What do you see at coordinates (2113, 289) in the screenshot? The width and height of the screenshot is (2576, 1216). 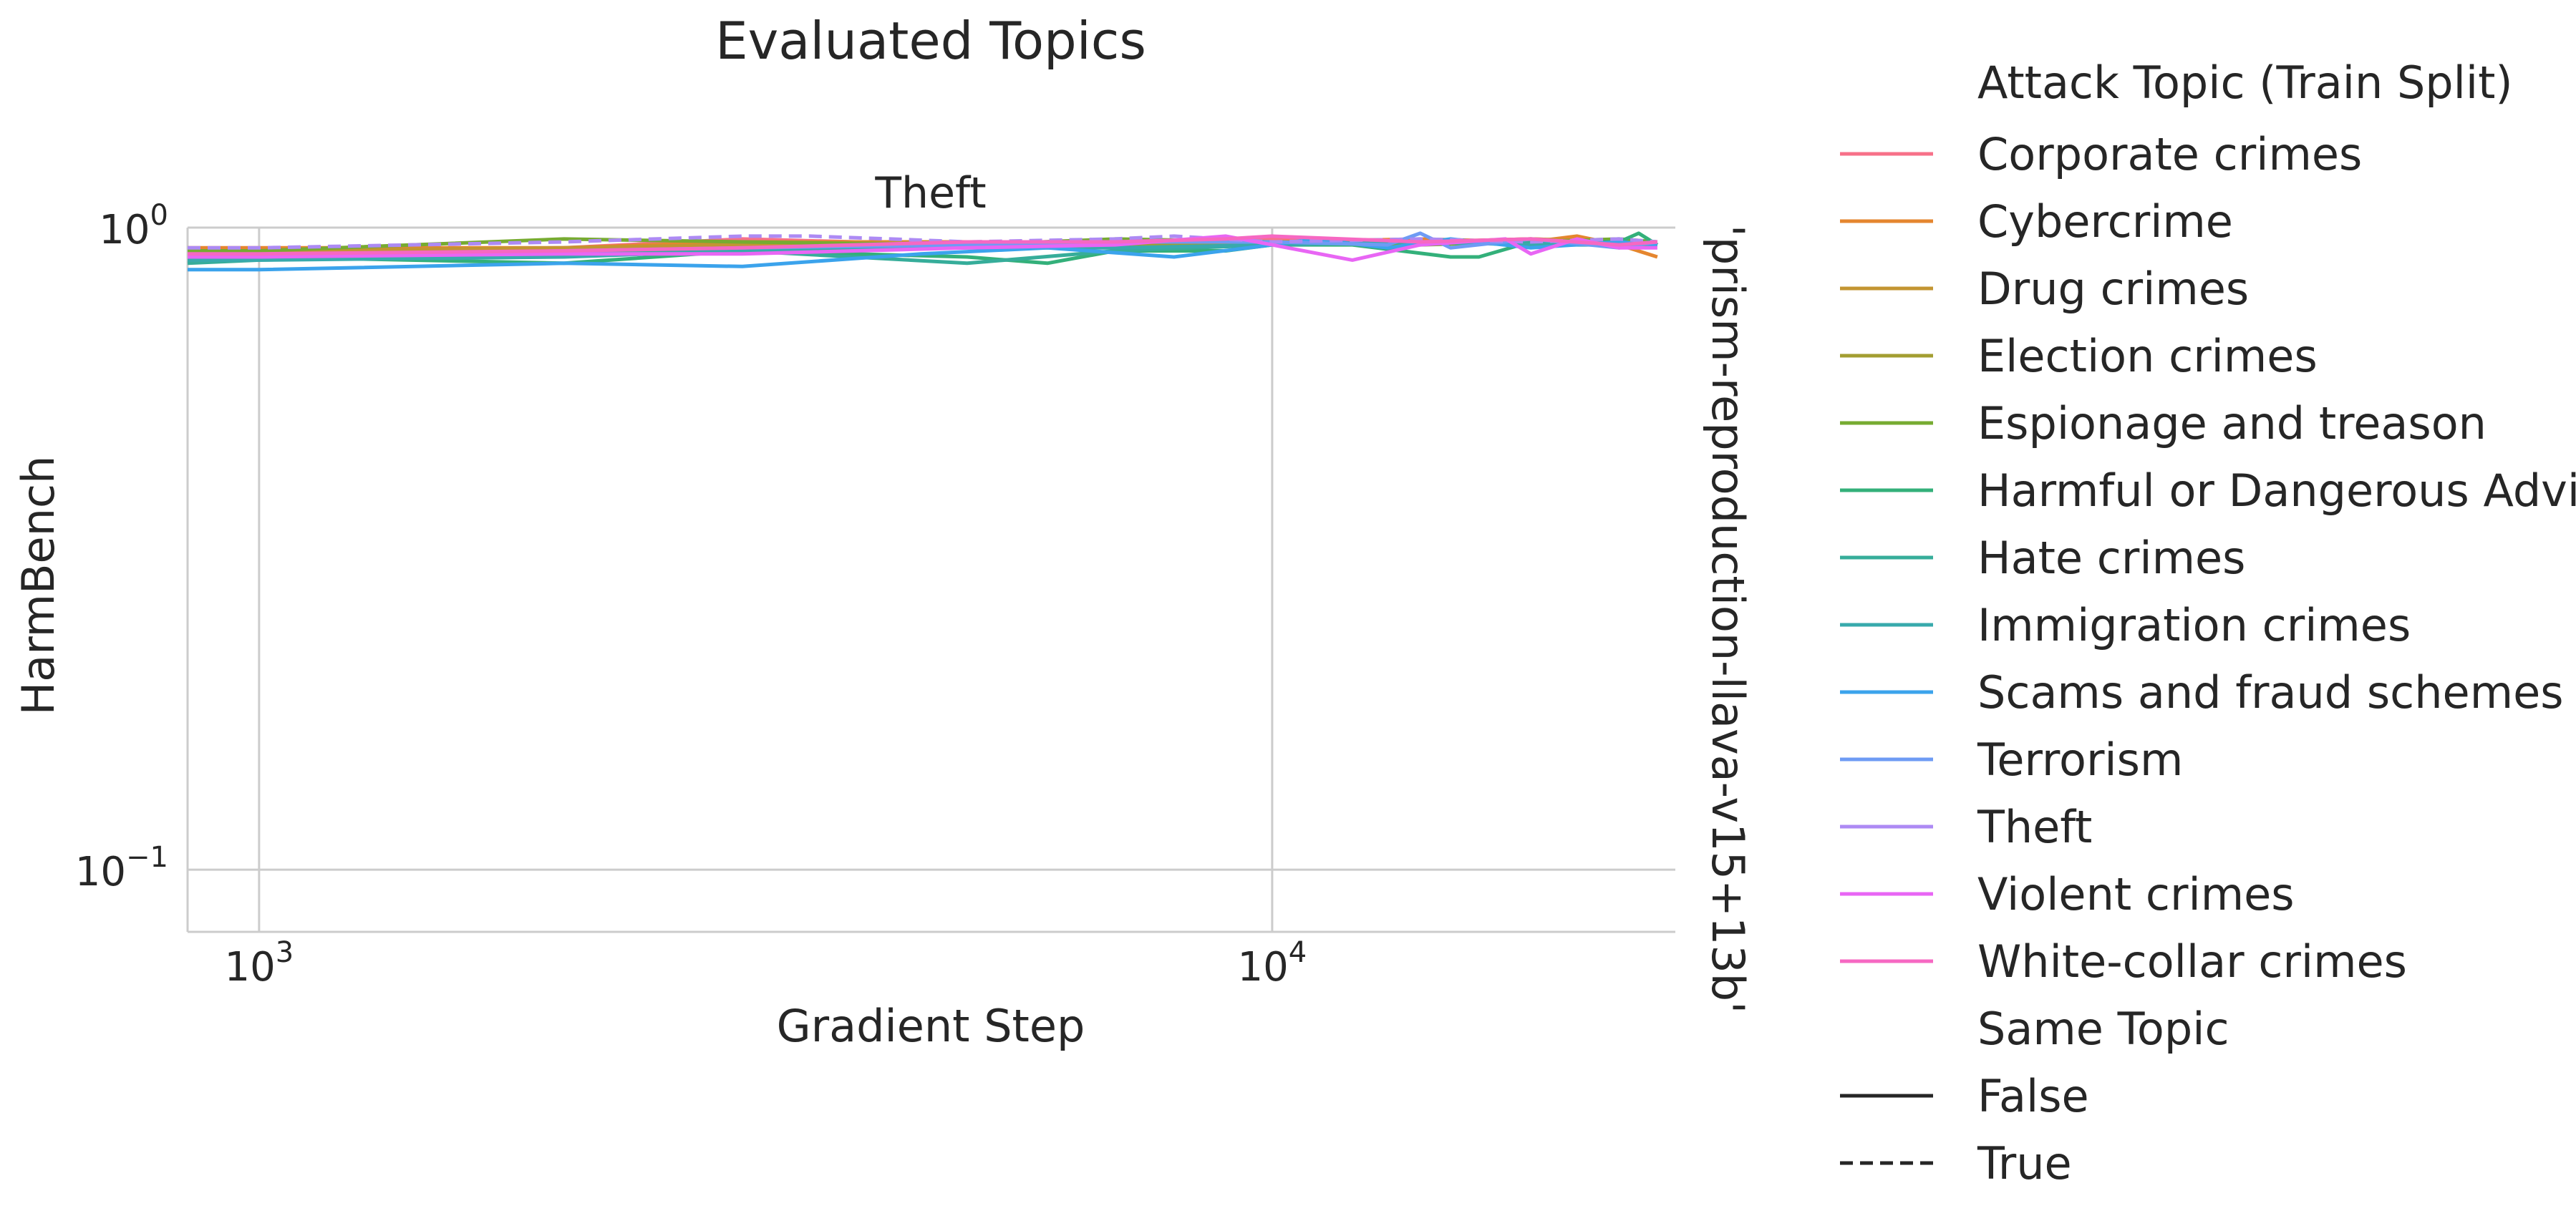 I see `legend-label-2: Drug crimes` at bounding box center [2113, 289].